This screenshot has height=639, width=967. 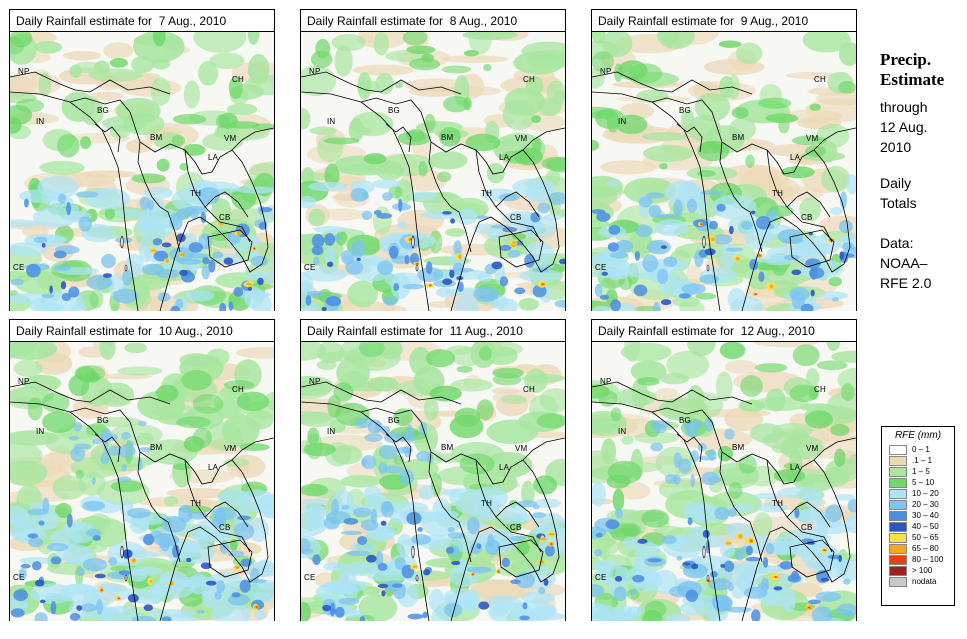 I want to click on legend-label: 20 – 30, so click(x=925, y=504).